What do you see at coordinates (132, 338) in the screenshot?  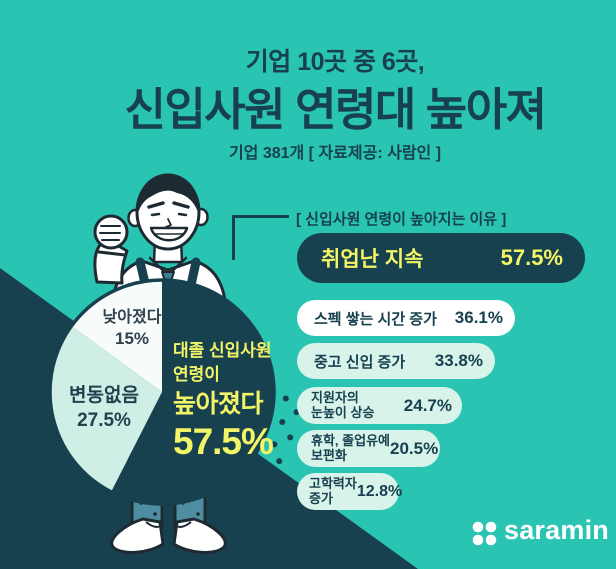 I see `pie-label-decreased-value: 15%` at bounding box center [132, 338].